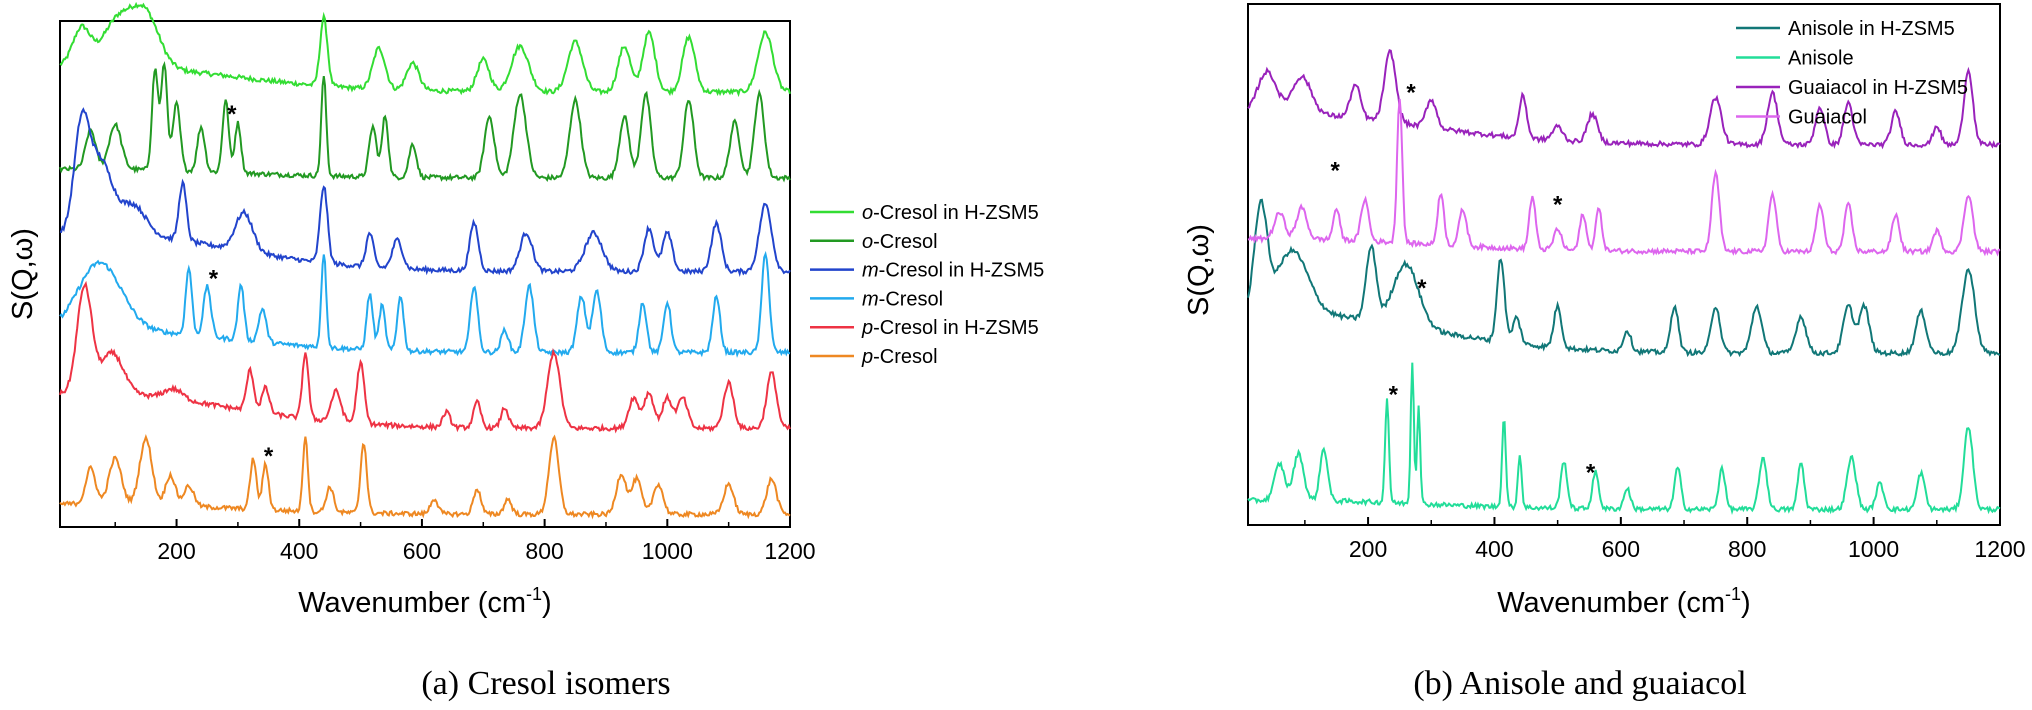 This screenshot has width=2032, height=710. What do you see at coordinates (1871, 29) in the screenshot?
I see `legend-label-anisole-in-h-zsm5: Anisole in H-ZSM5` at bounding box center [1871, 29].